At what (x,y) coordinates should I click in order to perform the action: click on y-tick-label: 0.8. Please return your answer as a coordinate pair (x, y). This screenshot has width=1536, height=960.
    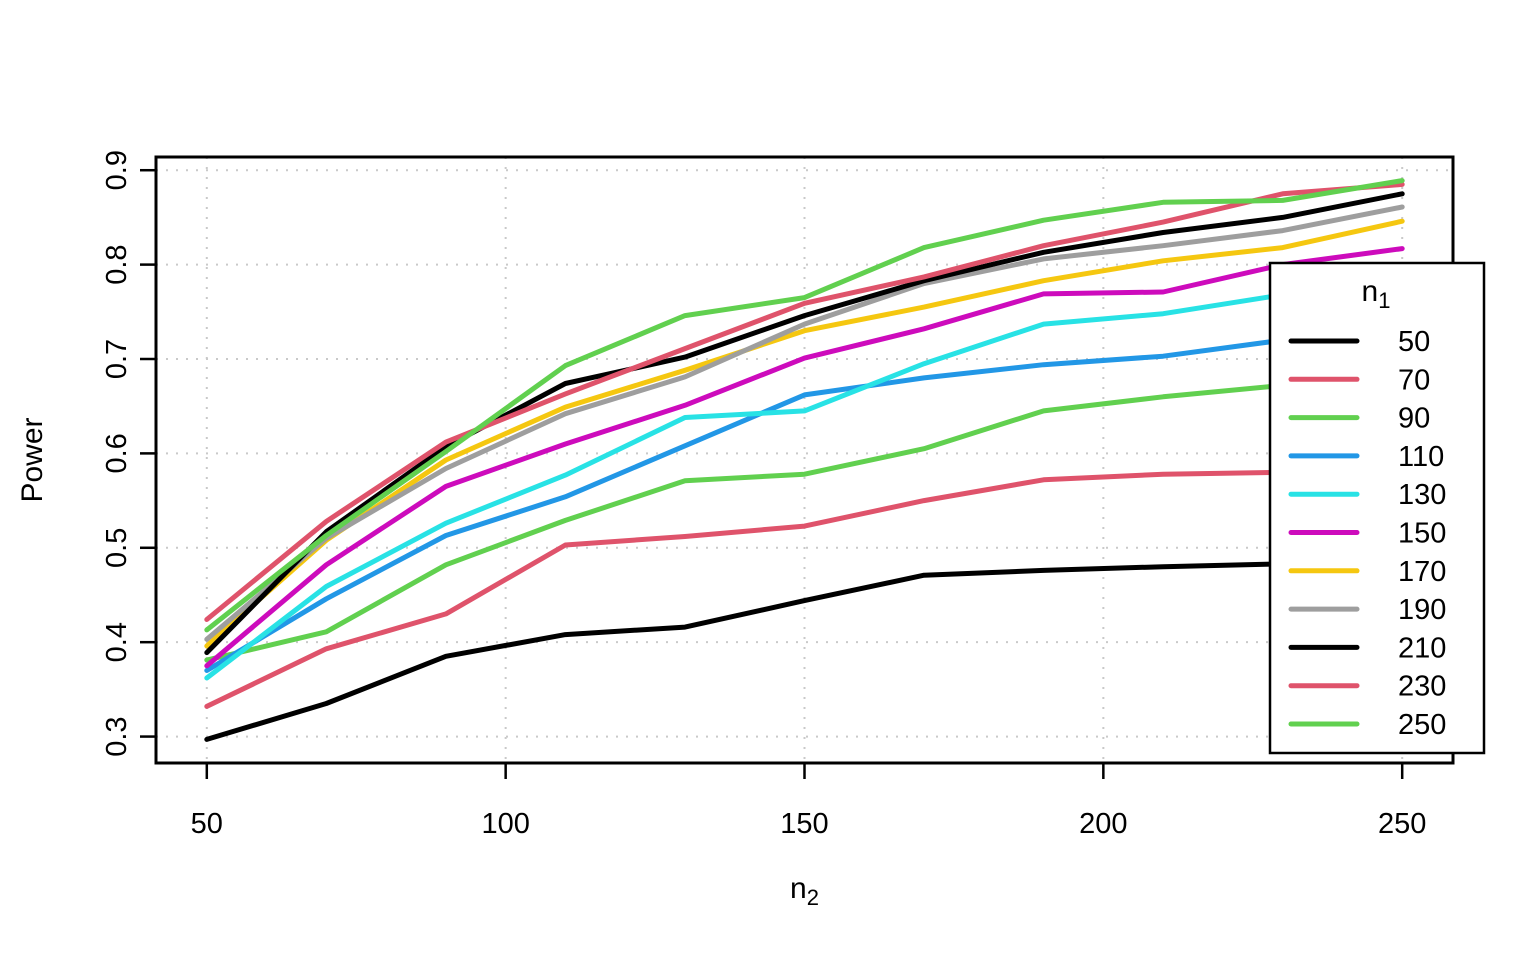
    Looking at the image, I should click on (117, 264).